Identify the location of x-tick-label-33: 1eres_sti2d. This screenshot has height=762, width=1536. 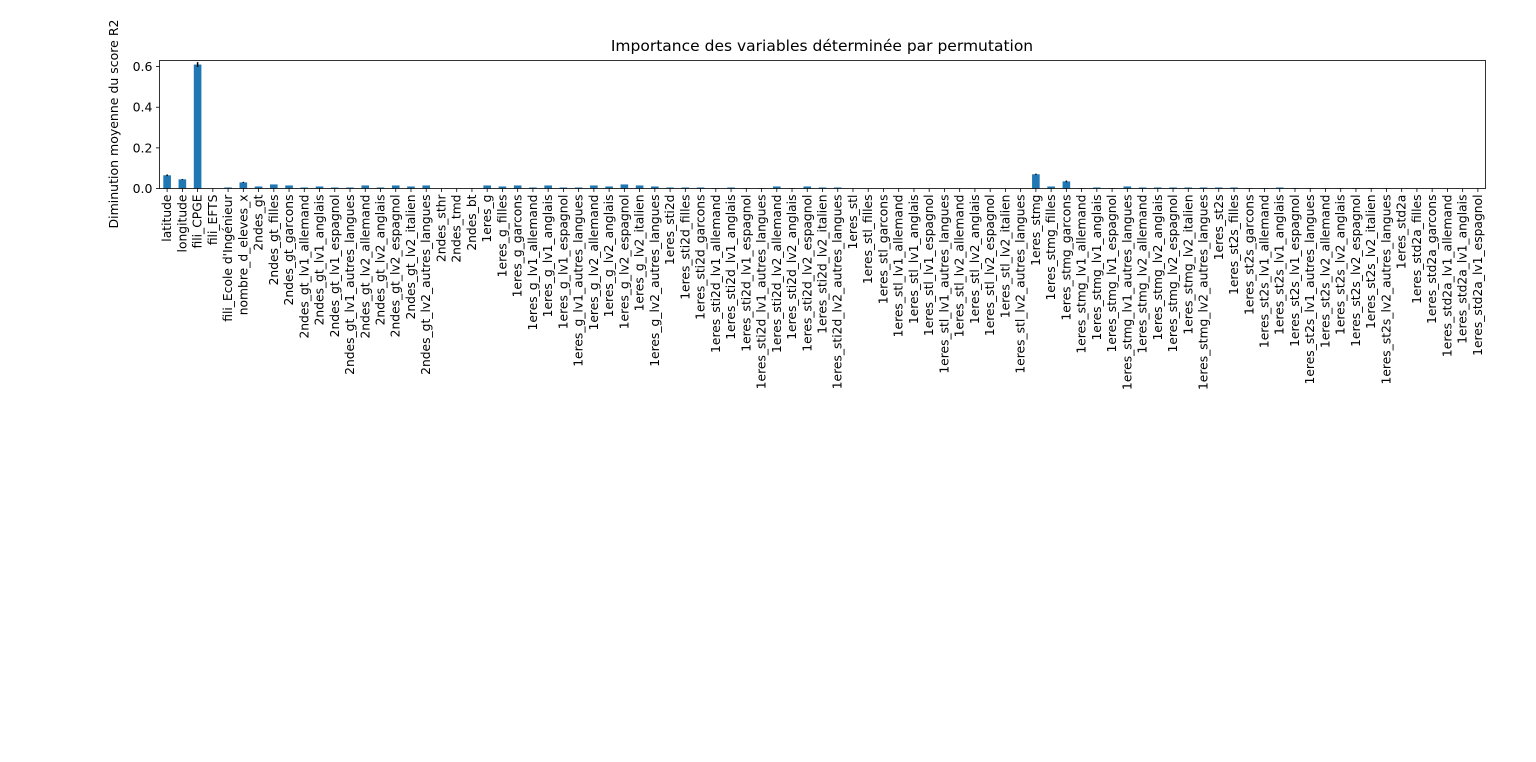
(670, 230).